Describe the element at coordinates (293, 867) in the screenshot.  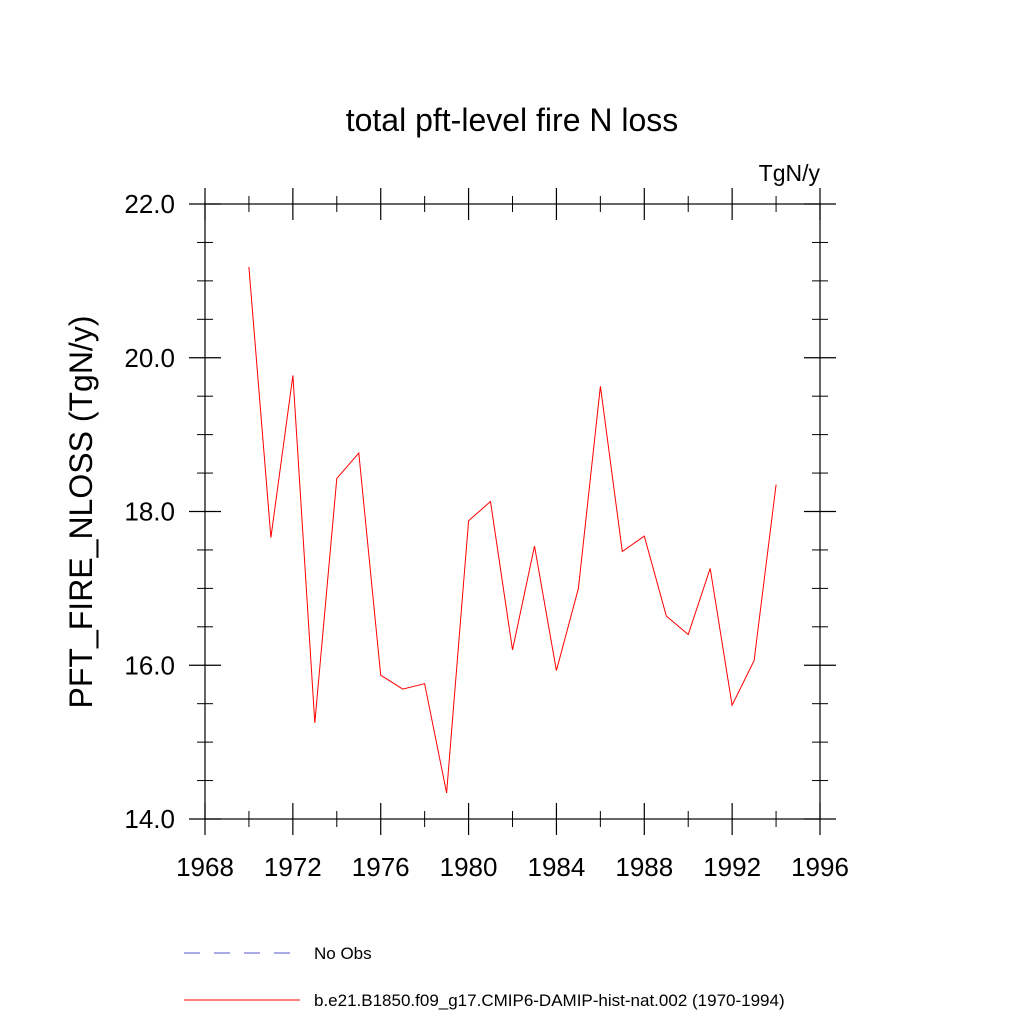
I see `x-tick-label: 1972` at that location.